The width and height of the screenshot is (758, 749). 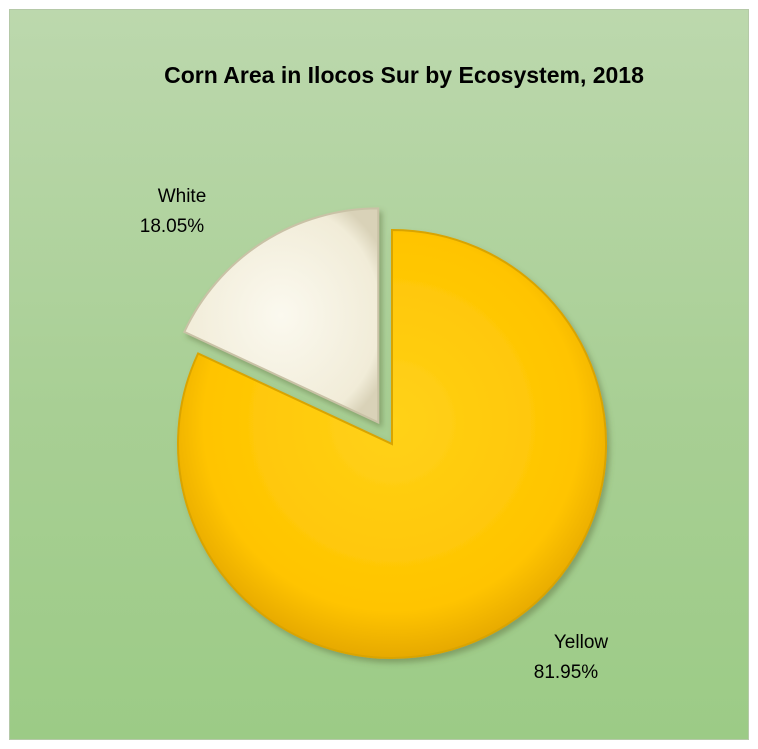 I want to click on slice-label-yellow: Yellow, so click(x=581, y=642).